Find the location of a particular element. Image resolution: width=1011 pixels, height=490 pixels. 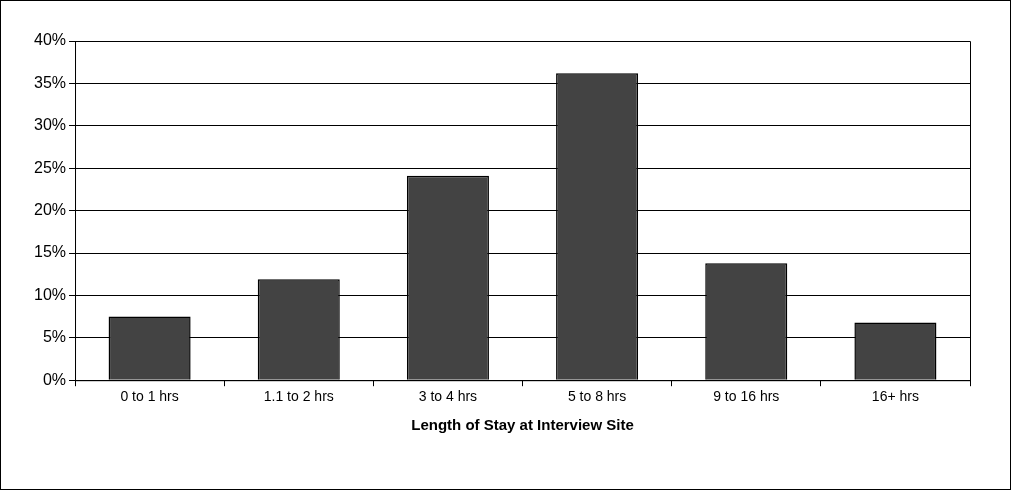

x-tick-label: 9 to 16 hrs is located at coordinates (746, 396).